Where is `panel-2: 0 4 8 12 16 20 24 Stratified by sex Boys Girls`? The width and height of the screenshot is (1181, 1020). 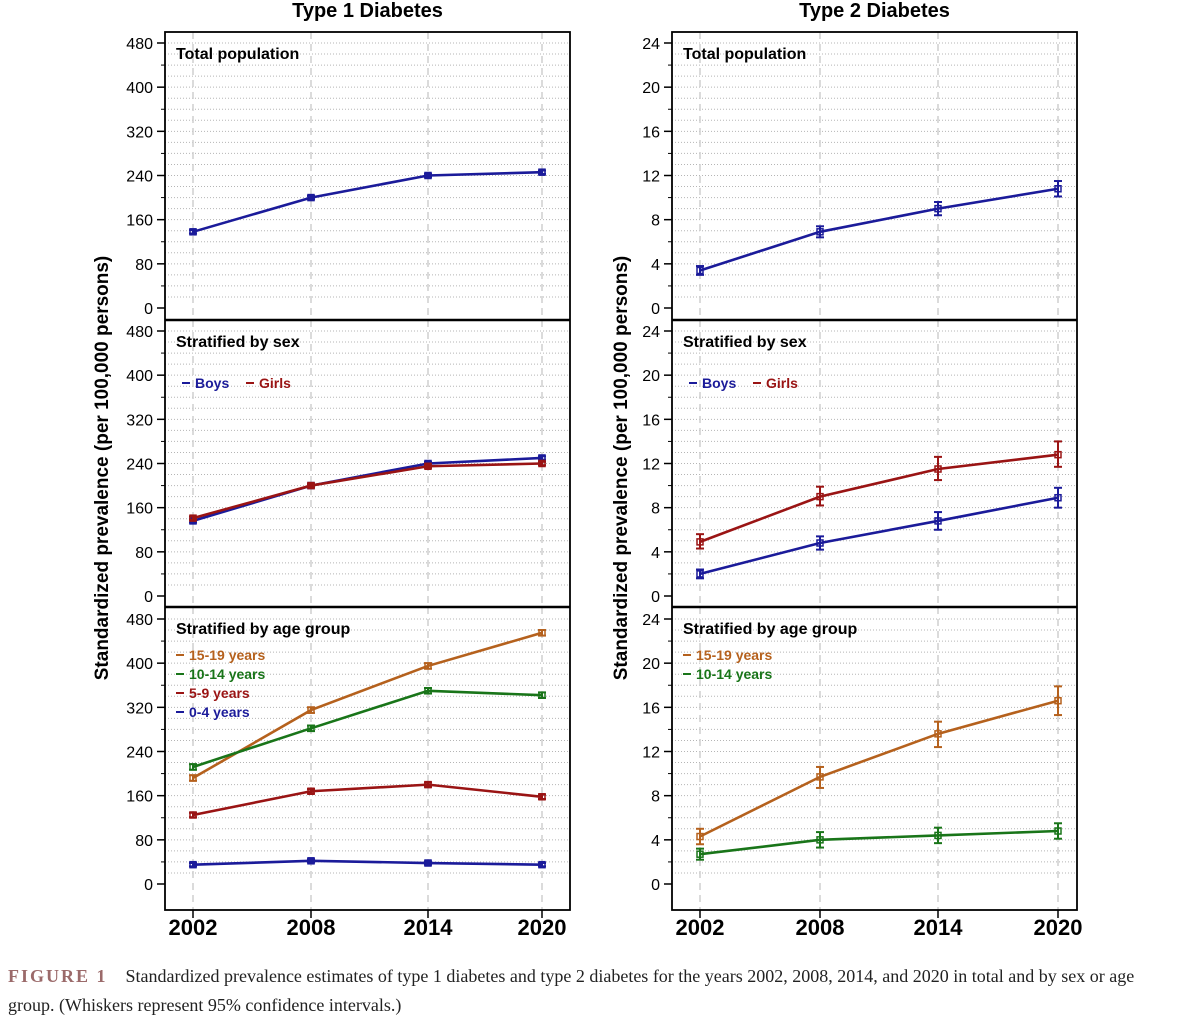 panel-2: 0 4 8 12 16 20 24 Stratified by sex Boys Girls is located at coordinates (859, 463).